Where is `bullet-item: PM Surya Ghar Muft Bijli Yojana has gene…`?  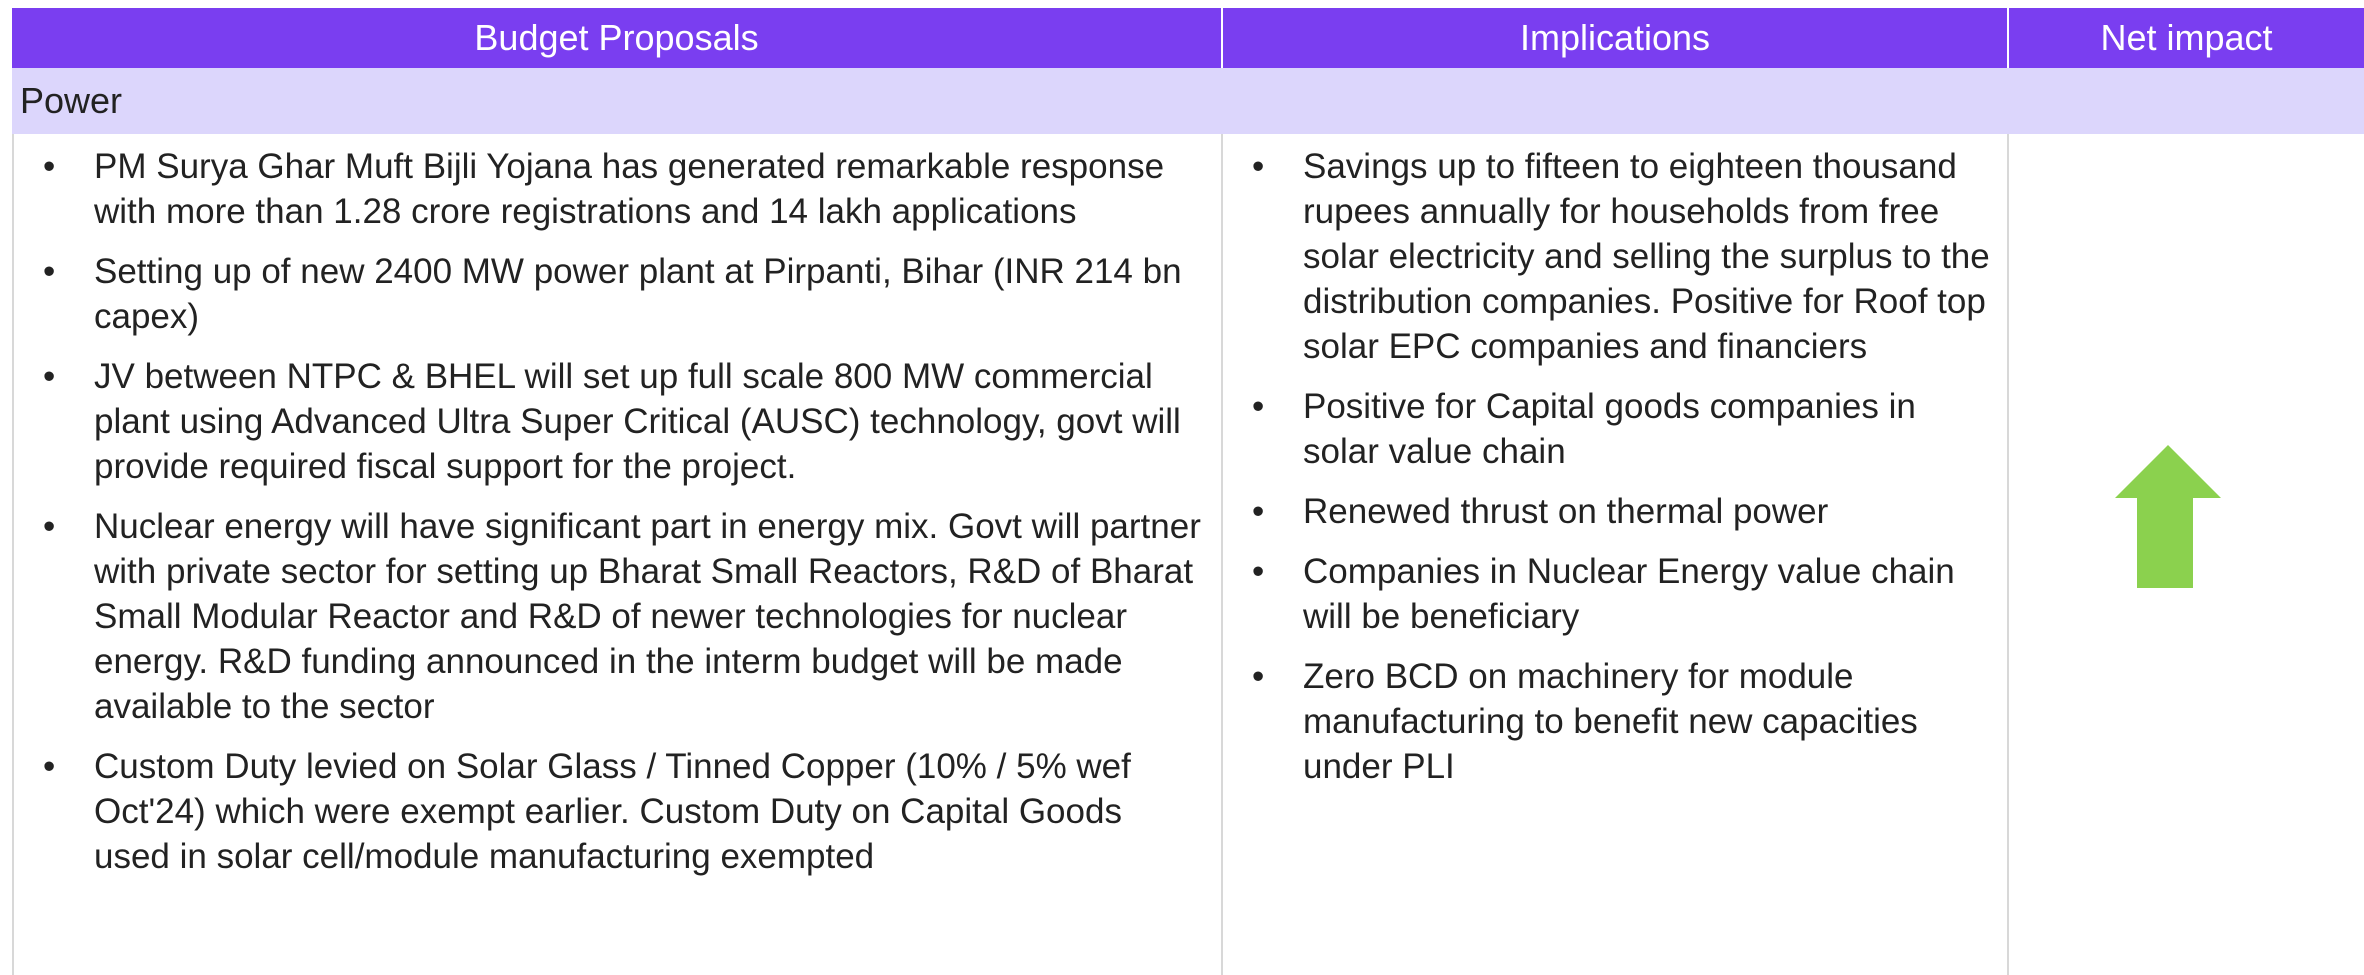
bullet-item: PM Surya Ghar Muft Bijli Yojana has gene… is located at coordinates (622, 189).